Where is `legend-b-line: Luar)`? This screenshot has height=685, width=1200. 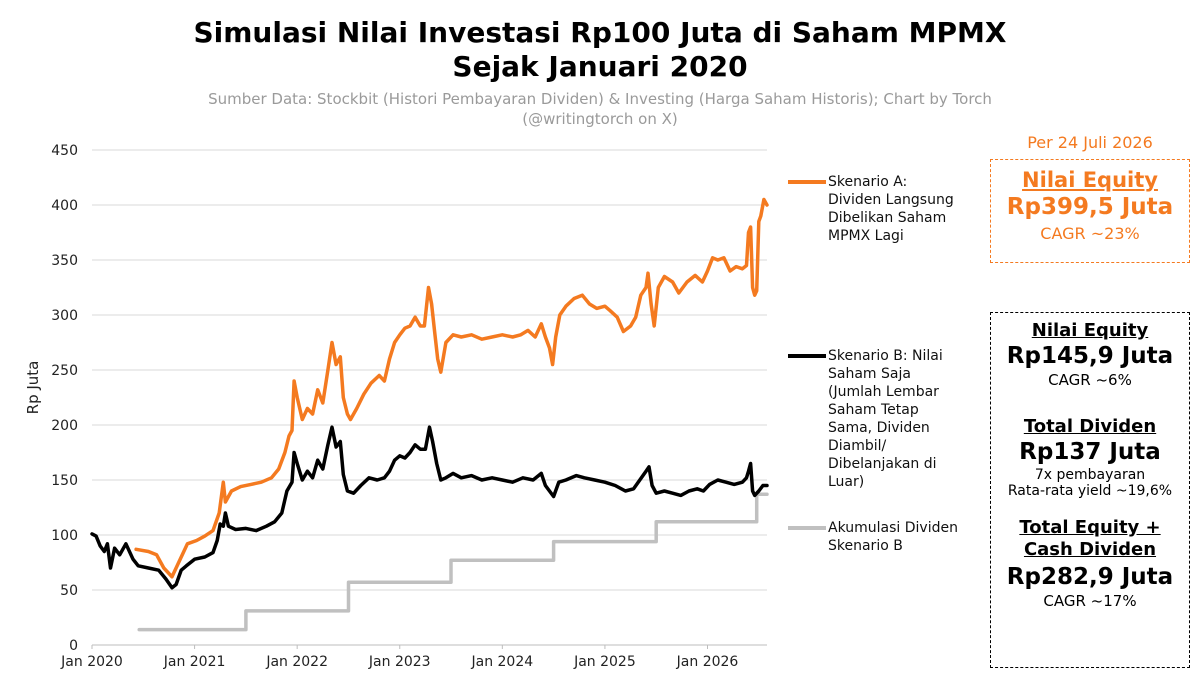
legend-b-line: Luar) is located at coordinates (846, 482).